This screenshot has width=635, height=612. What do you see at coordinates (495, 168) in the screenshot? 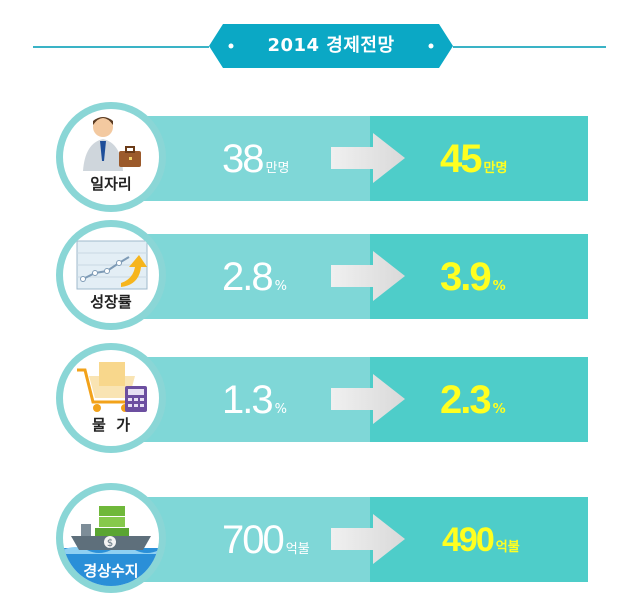
I see `after-unit: 만명` at bounding box center [495, 168].